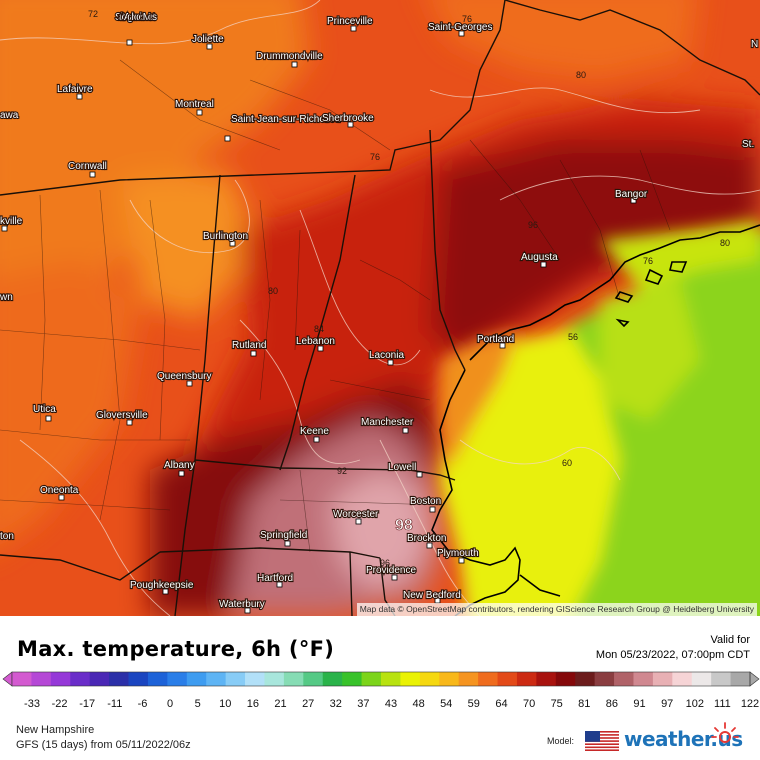  Describe the element at coordinates (480, 400) in the screenshot. I see `field-coast-orange` at that location.